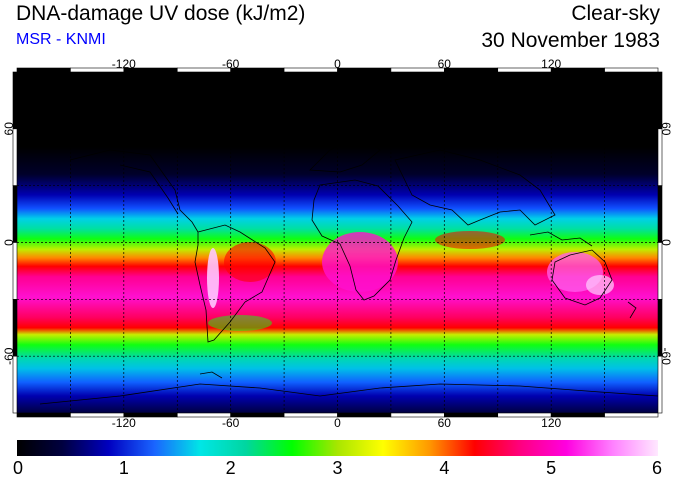 The image size is (678, 480). What do you see at coordinates (551, 423) in the screenshot?
I see `lon-tick-bottom: 120` at bounding box center [551, 423].